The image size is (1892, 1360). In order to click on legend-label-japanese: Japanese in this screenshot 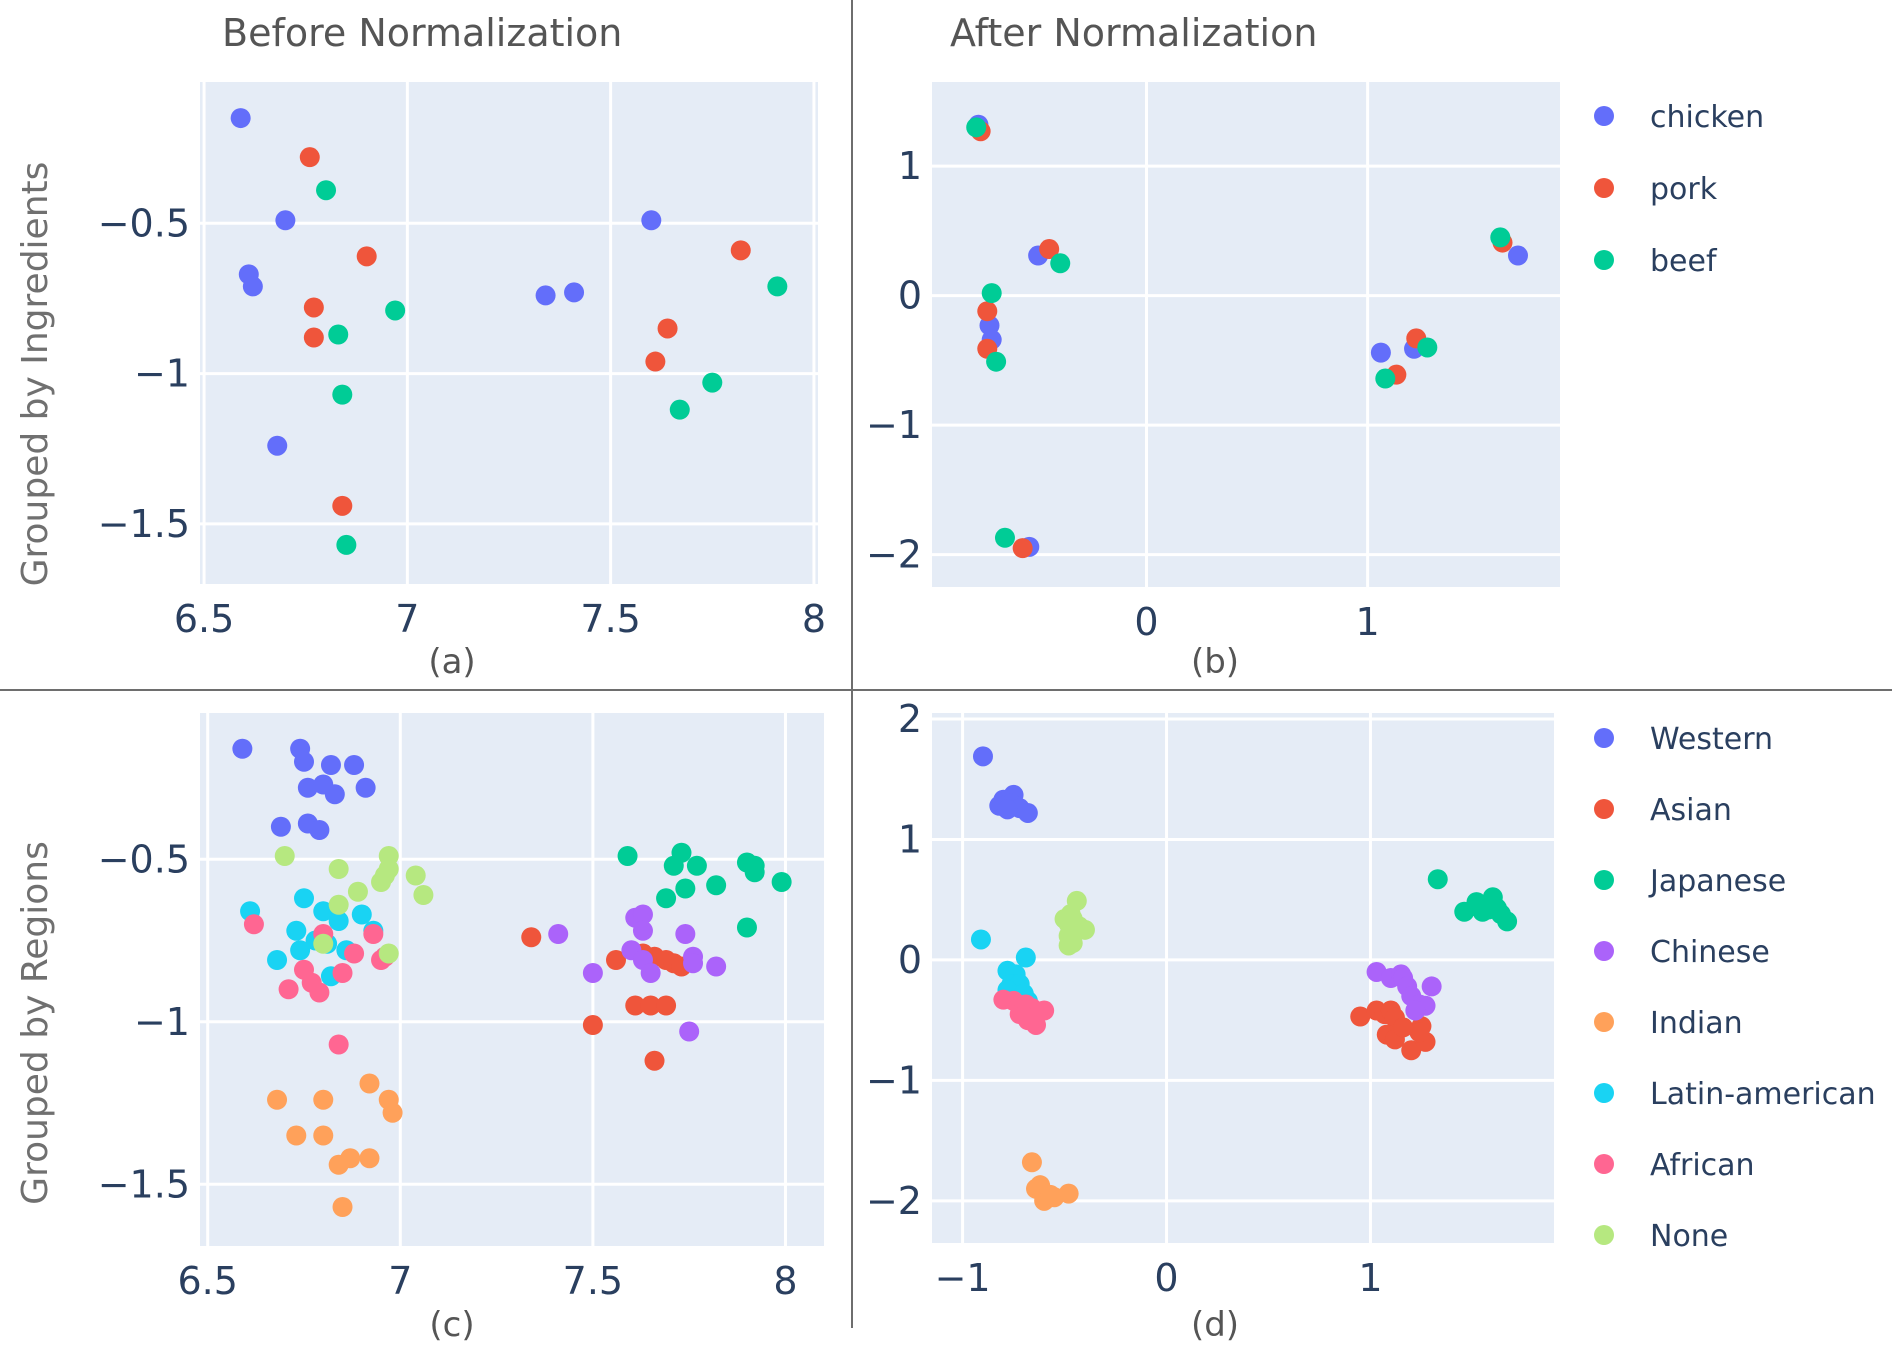, I will do `click(1717, 881)`.